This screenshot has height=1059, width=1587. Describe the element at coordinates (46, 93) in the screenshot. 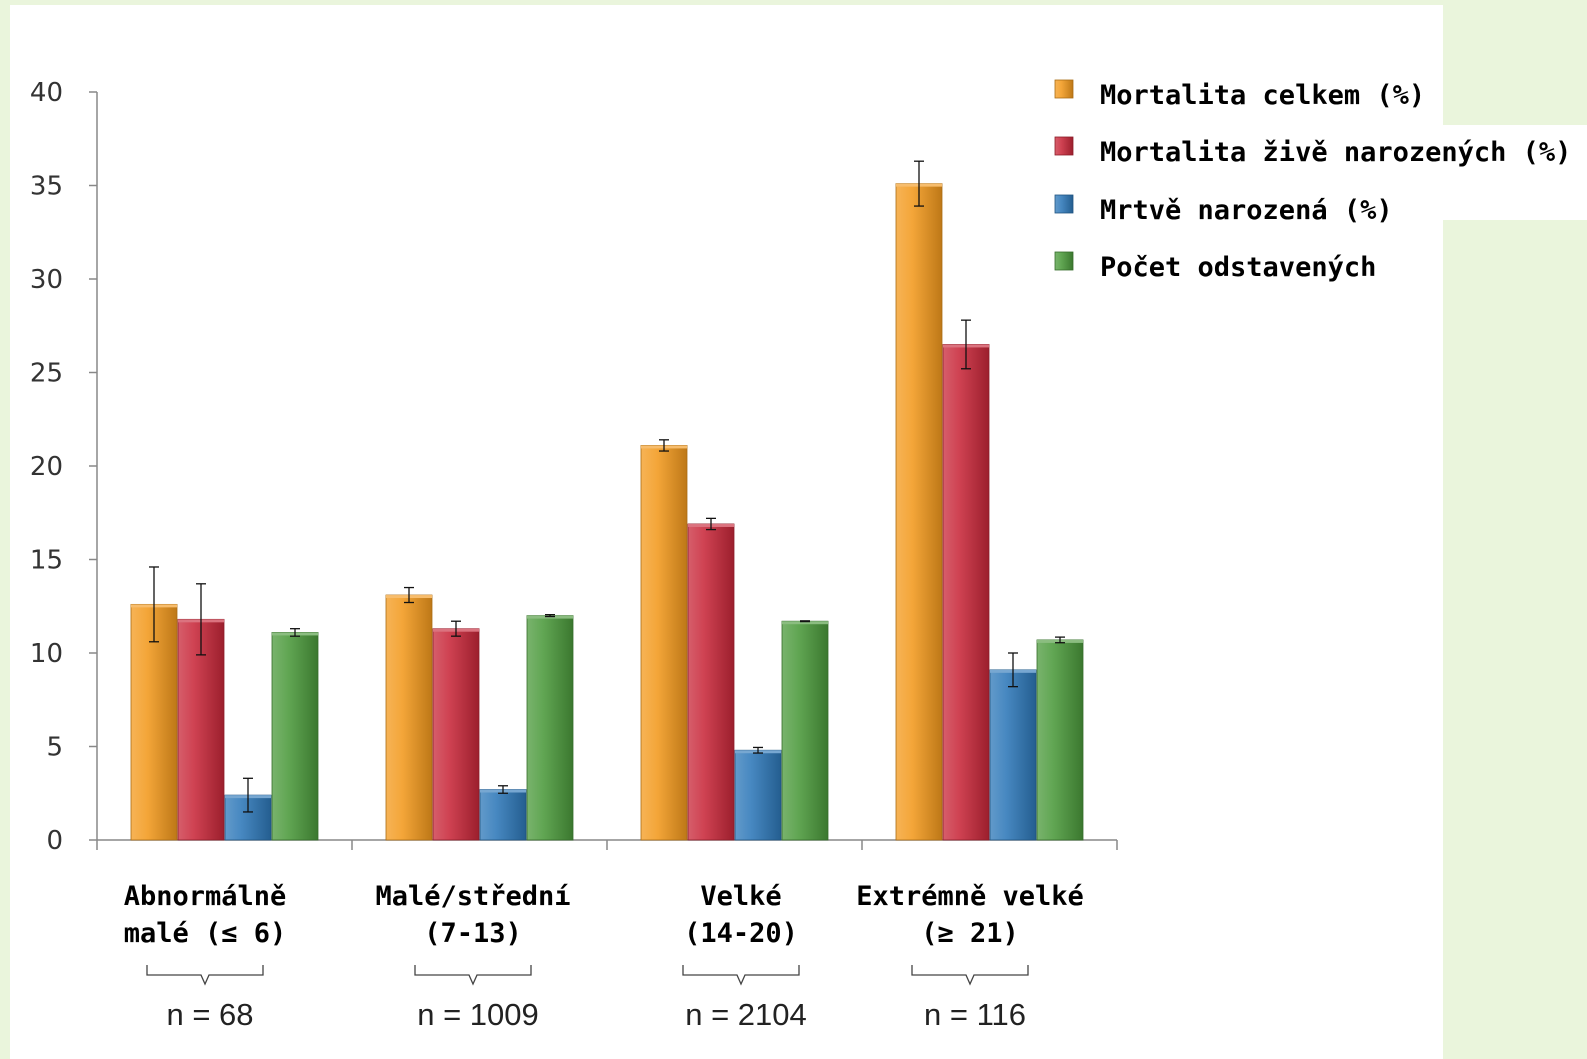

I see `y-tick-label: 40` at that location.